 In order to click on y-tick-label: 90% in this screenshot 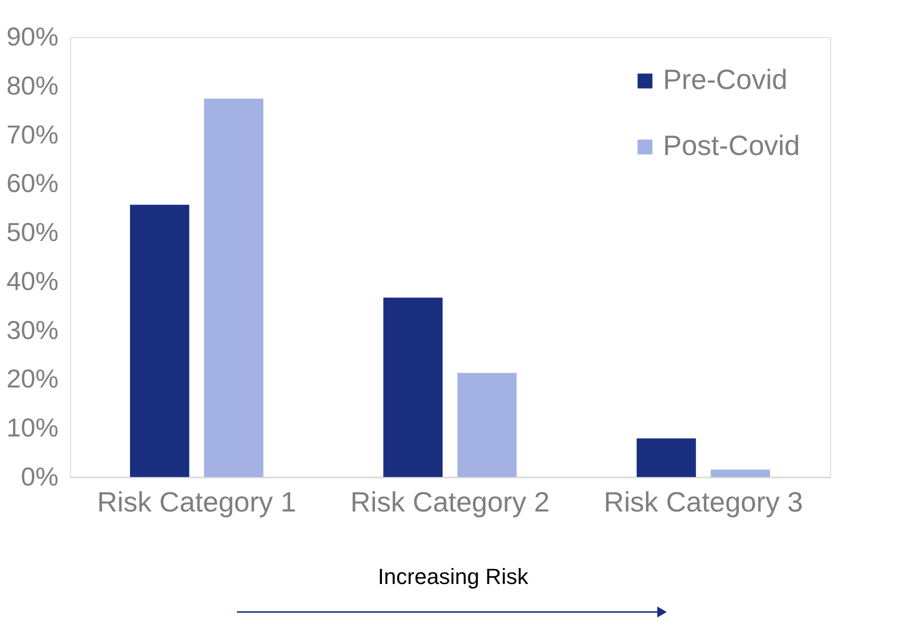, I will do `click(32, 37)`.